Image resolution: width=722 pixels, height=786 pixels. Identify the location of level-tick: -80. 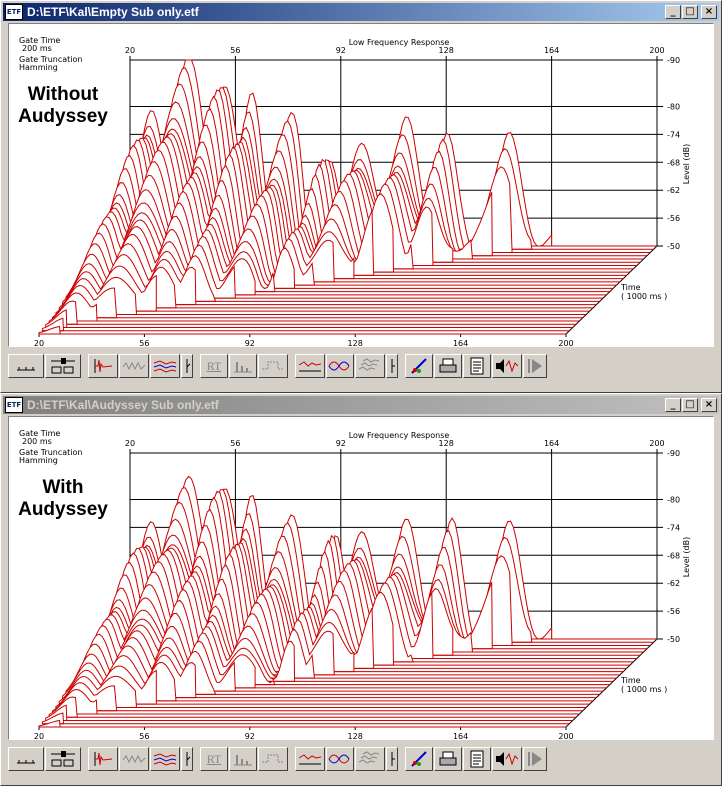
(673, 107).